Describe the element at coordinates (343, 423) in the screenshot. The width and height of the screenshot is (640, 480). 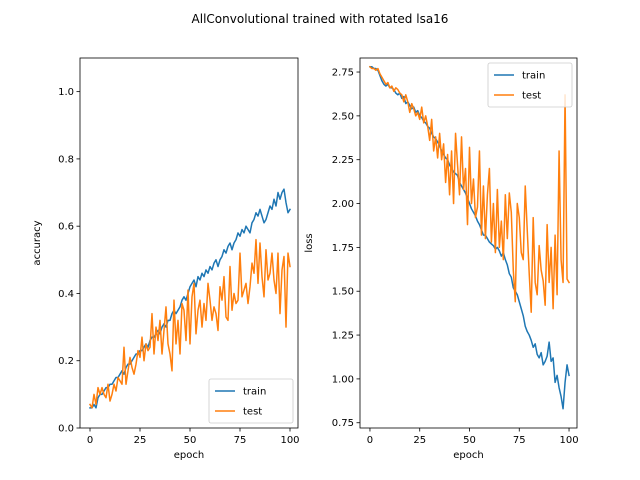
I see `loss-y-tick-label: 0.75` at that location.